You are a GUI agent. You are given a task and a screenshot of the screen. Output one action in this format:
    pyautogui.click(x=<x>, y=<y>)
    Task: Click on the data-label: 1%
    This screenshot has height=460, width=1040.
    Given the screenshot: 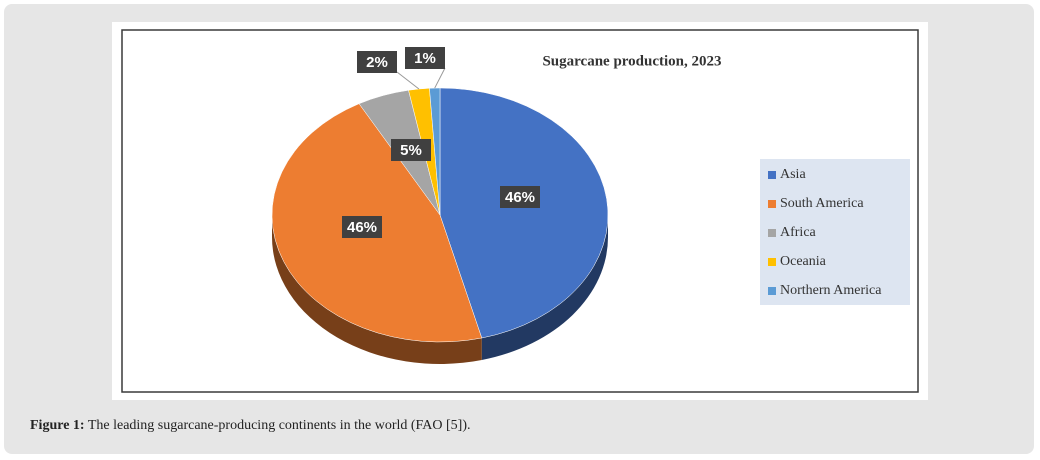 What is the action you would take?
    pyautogui.click(x=425, y=58)
    